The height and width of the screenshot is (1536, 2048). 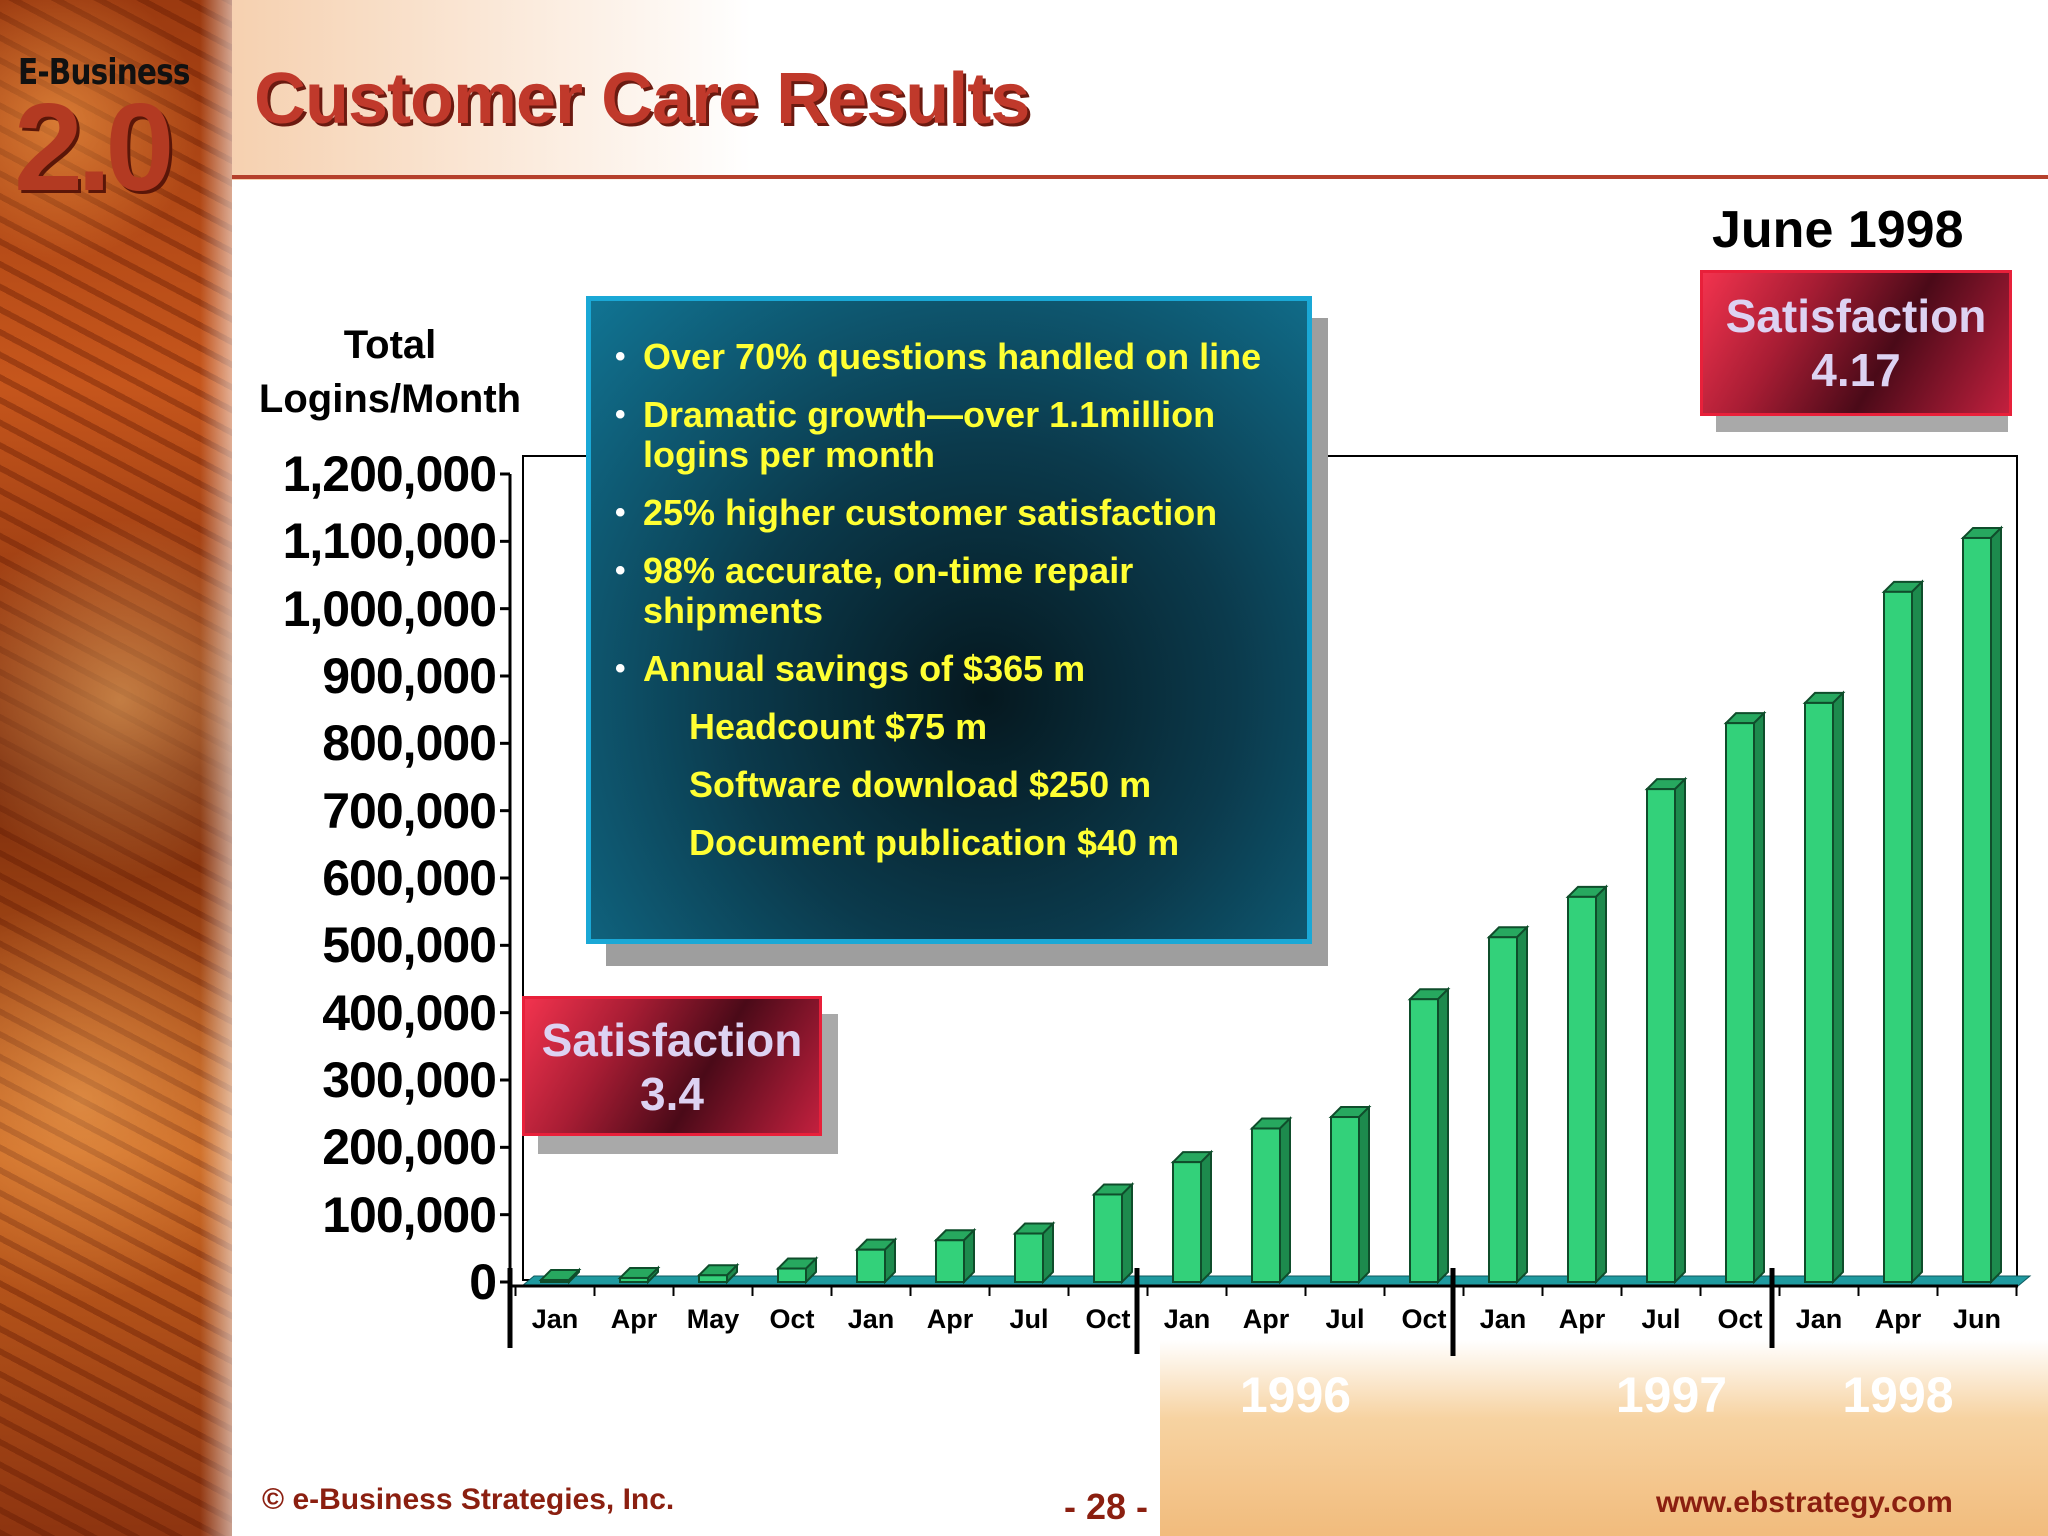 What do you see at coordinates (409, 878) in the screenshot?
I see `y-tick-label: 600,000` at bounding box center [409, 878].